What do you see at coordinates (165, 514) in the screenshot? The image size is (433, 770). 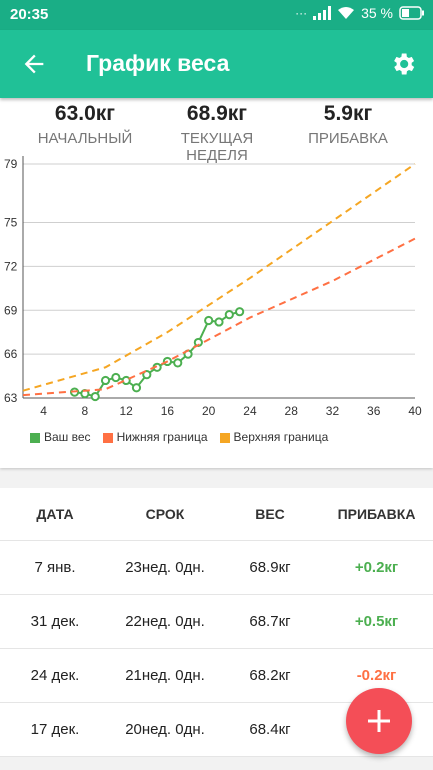 I see `header-term: СРОК` at bounding box center [165, 514].